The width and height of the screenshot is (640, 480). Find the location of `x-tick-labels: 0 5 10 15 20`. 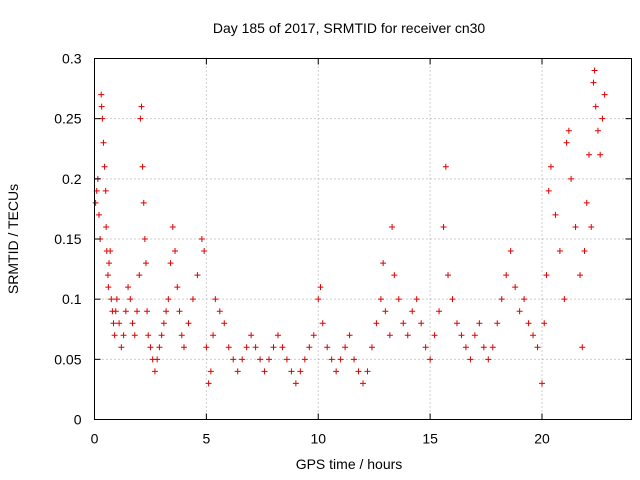

x-tick-labels: 0 5 10 15 20 is located at coordinates (320, 439).